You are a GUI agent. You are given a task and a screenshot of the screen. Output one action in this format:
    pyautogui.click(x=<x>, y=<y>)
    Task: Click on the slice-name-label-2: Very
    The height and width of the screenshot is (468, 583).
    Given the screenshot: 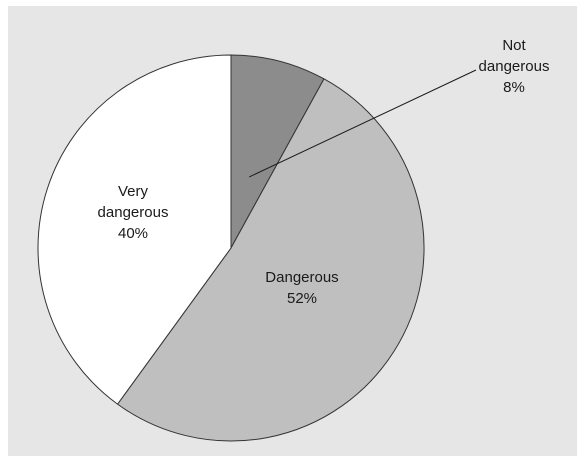 What is the action you would take?
    pyautogui.click(x=133, y=191)
    